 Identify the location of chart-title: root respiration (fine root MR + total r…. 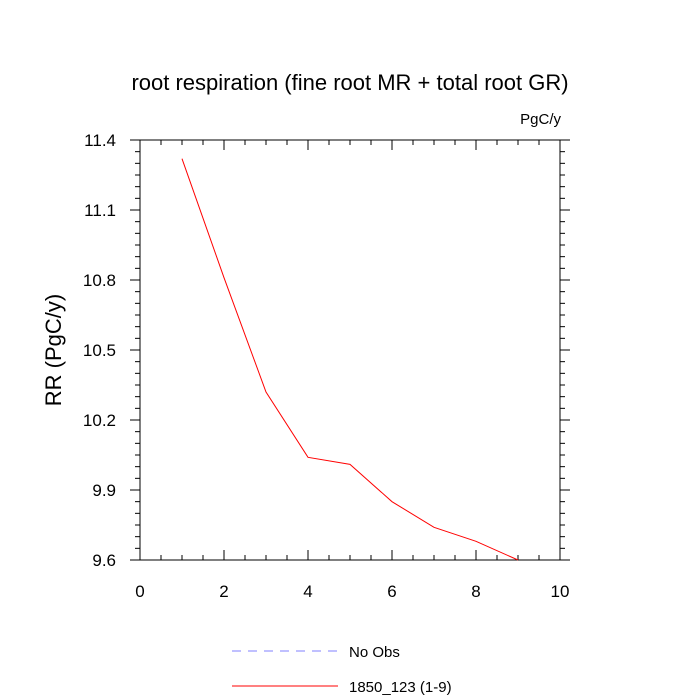
(349, 82).